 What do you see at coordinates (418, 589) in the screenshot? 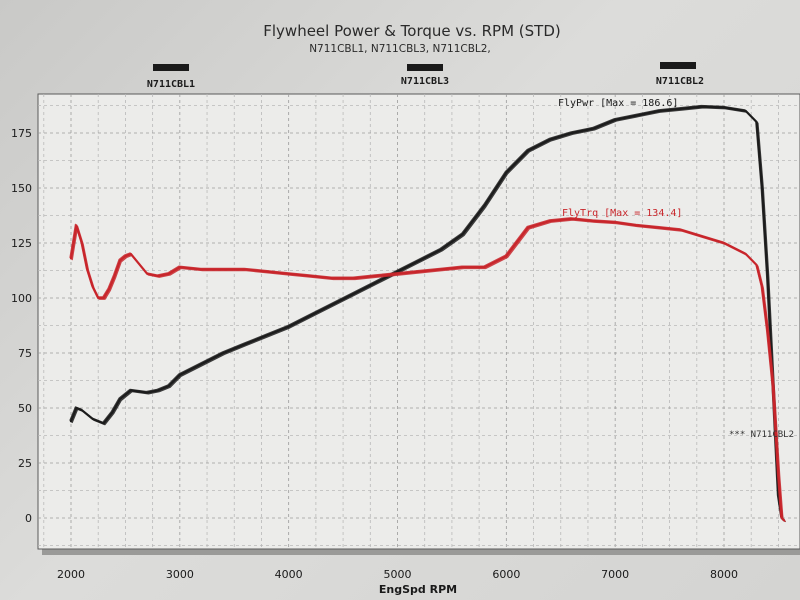
I see `x-axis-title: EngSpd RPM` at bounding box center [418, 589].